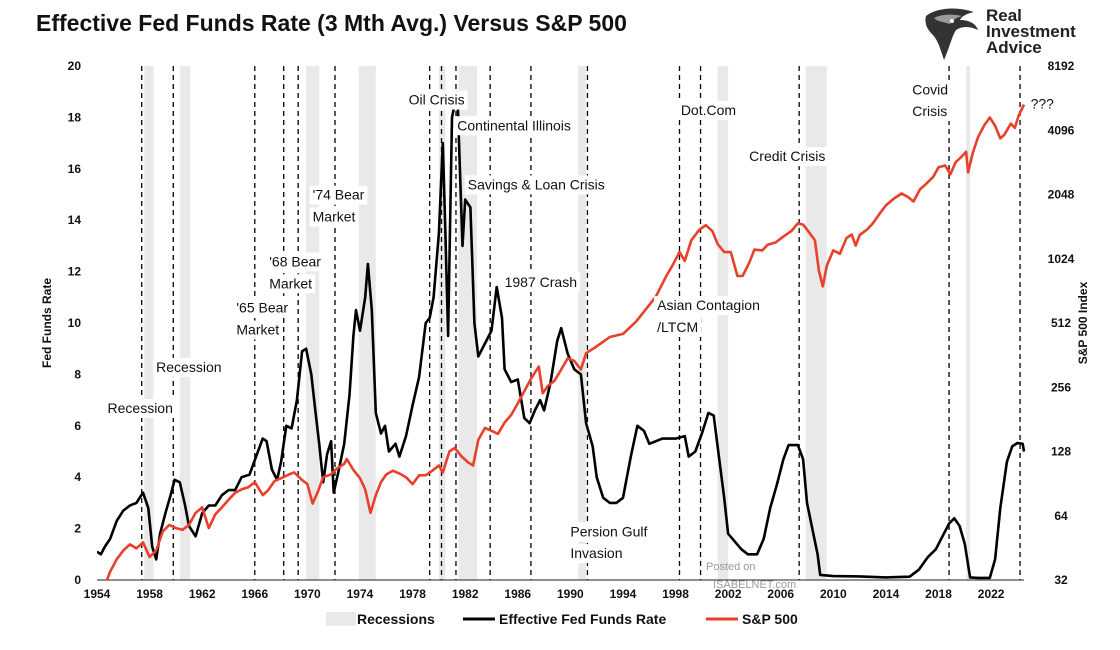 This screenshot has width=1120, height=650. I want to click on x-tick-label: 1954, so click(97, 594).